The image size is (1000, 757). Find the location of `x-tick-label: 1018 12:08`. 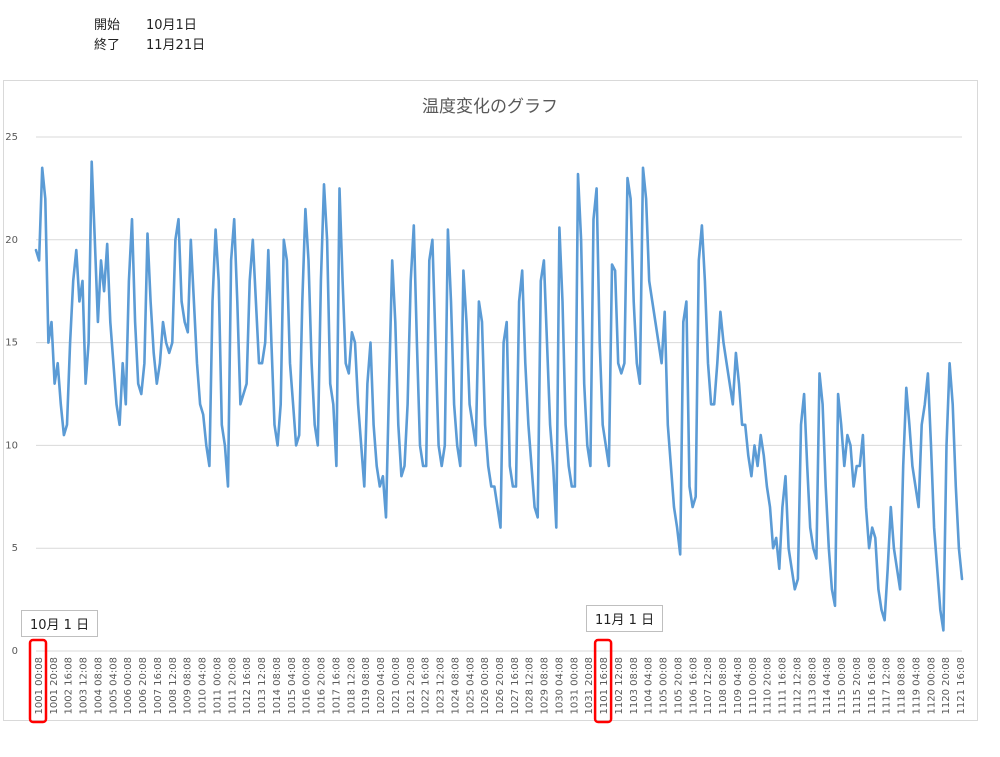

x-tick-label: 1018 12:08 is located at coordinates (351, 685).